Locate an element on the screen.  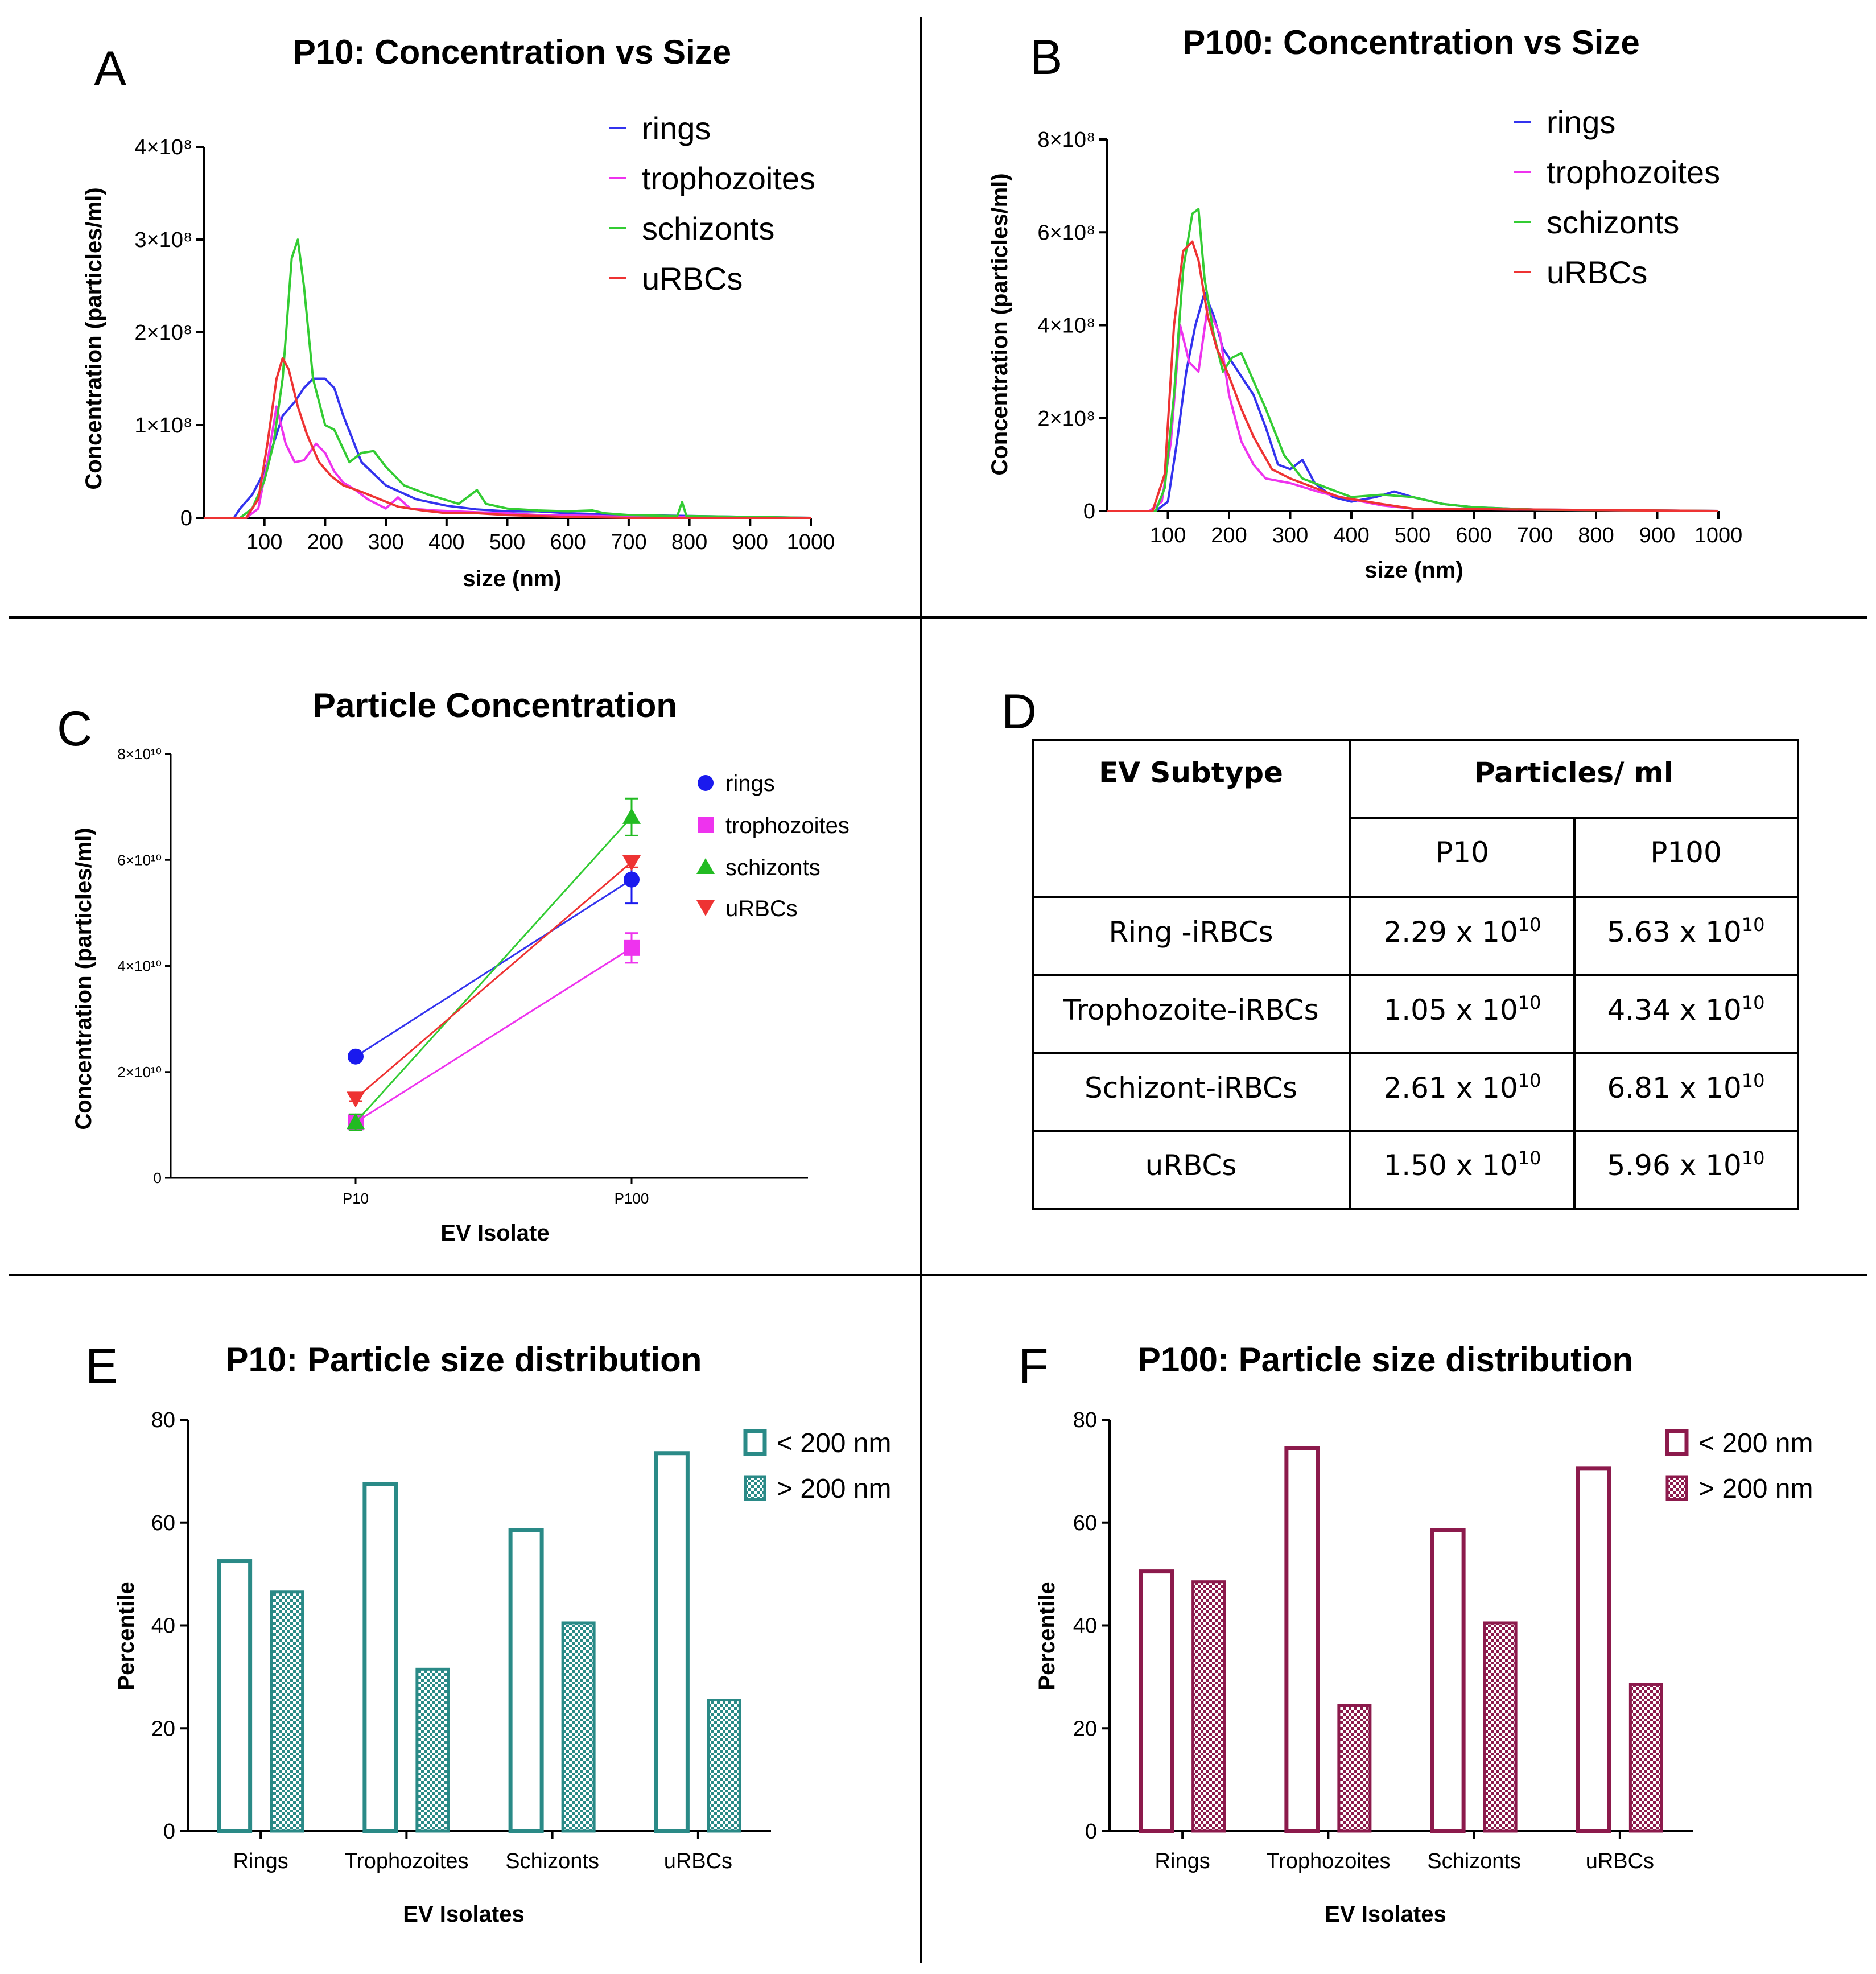
legend-marker-schizonts is located at coordinates (705, 866).